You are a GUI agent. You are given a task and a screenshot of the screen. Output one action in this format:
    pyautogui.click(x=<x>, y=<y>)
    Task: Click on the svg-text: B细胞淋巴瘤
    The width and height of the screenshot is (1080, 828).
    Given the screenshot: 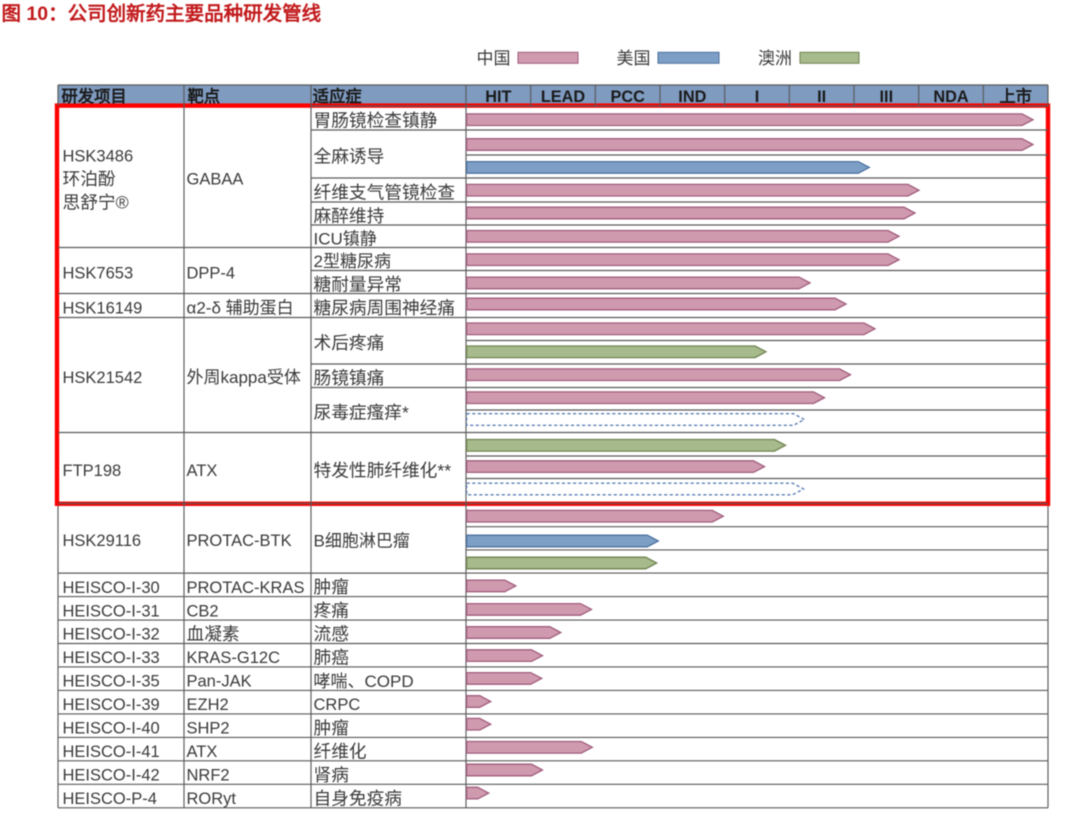 What is the action you would take?
    pyautogui.click(x=362, y=540)
    